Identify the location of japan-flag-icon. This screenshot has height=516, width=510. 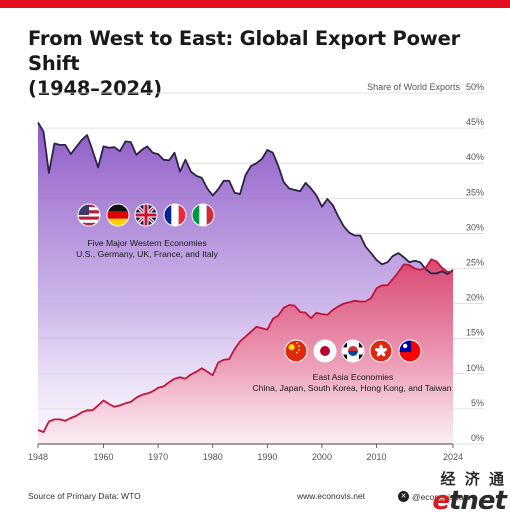
(325, 351).